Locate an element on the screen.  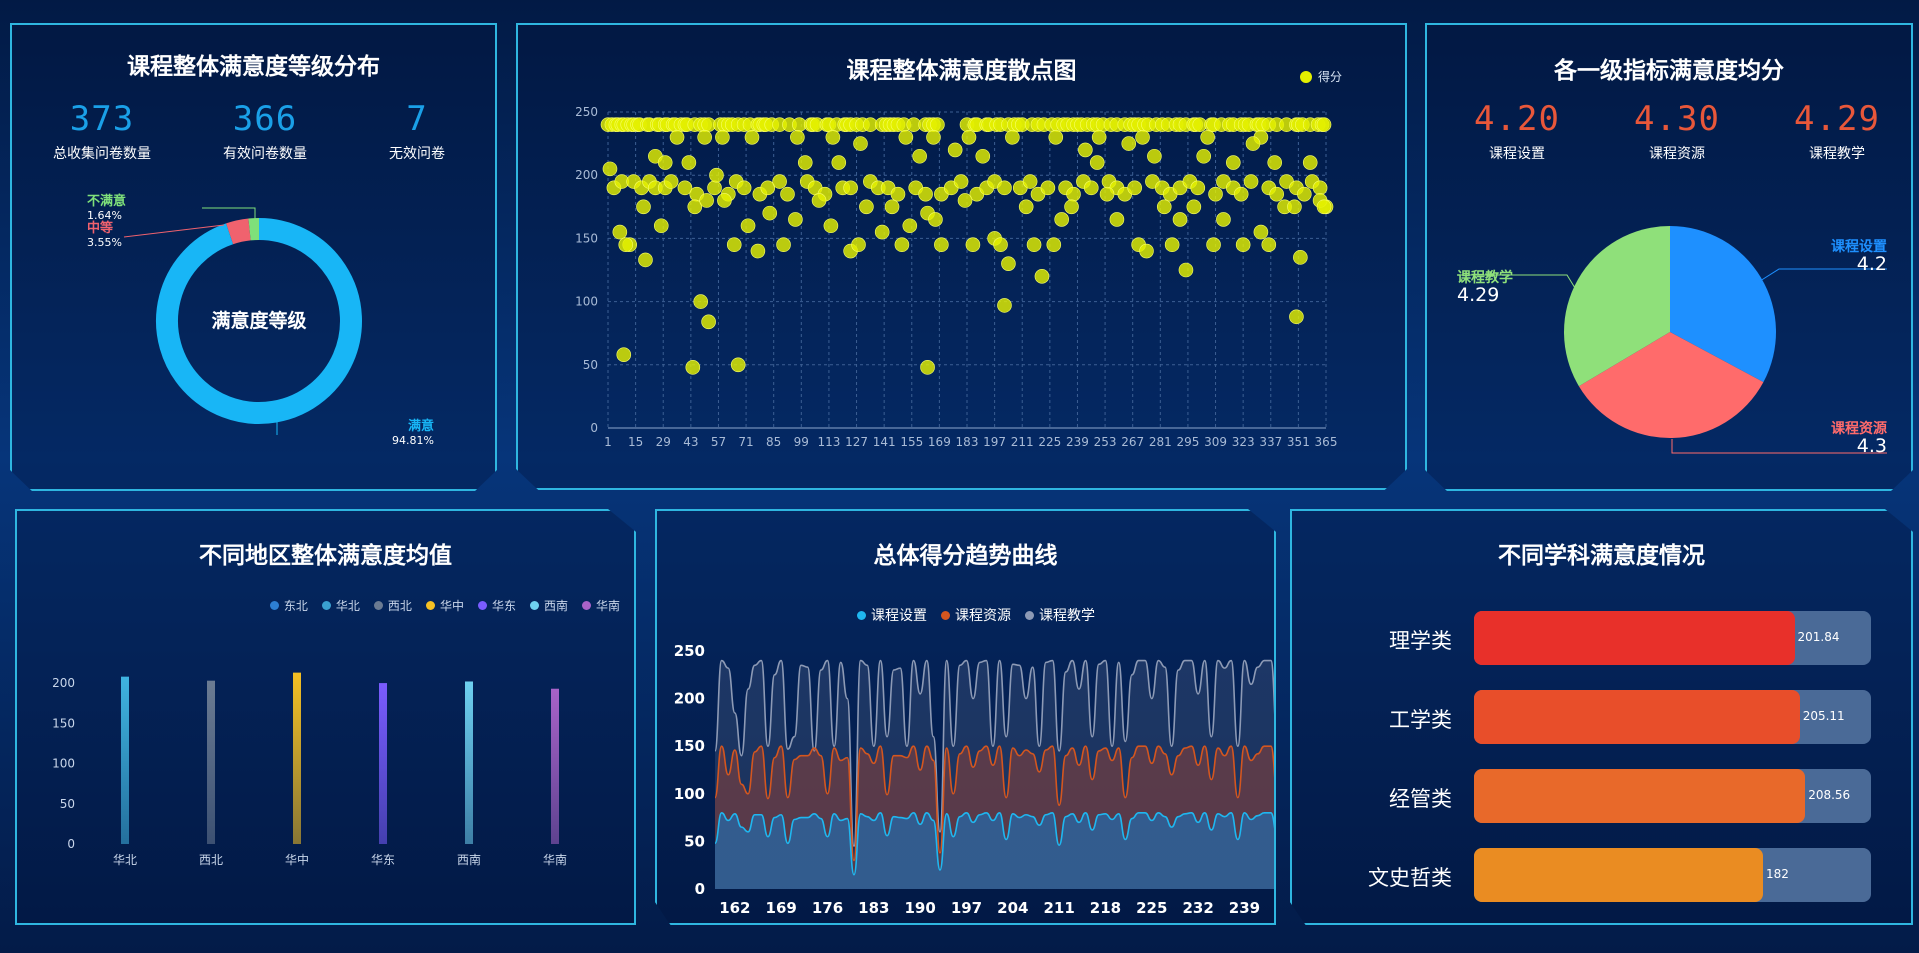
legend-item: 华东 is located at coordinates (496, 605).